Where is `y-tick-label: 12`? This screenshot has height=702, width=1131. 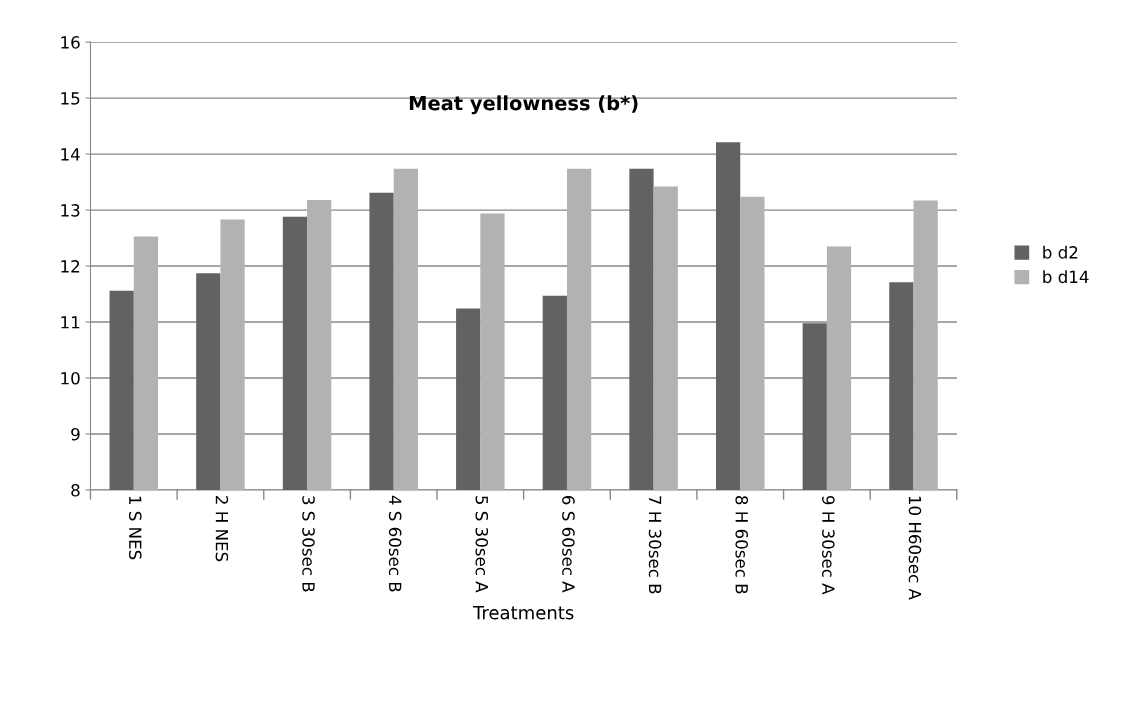
y-tick-label: 12 is located at coordinates (70, 266).